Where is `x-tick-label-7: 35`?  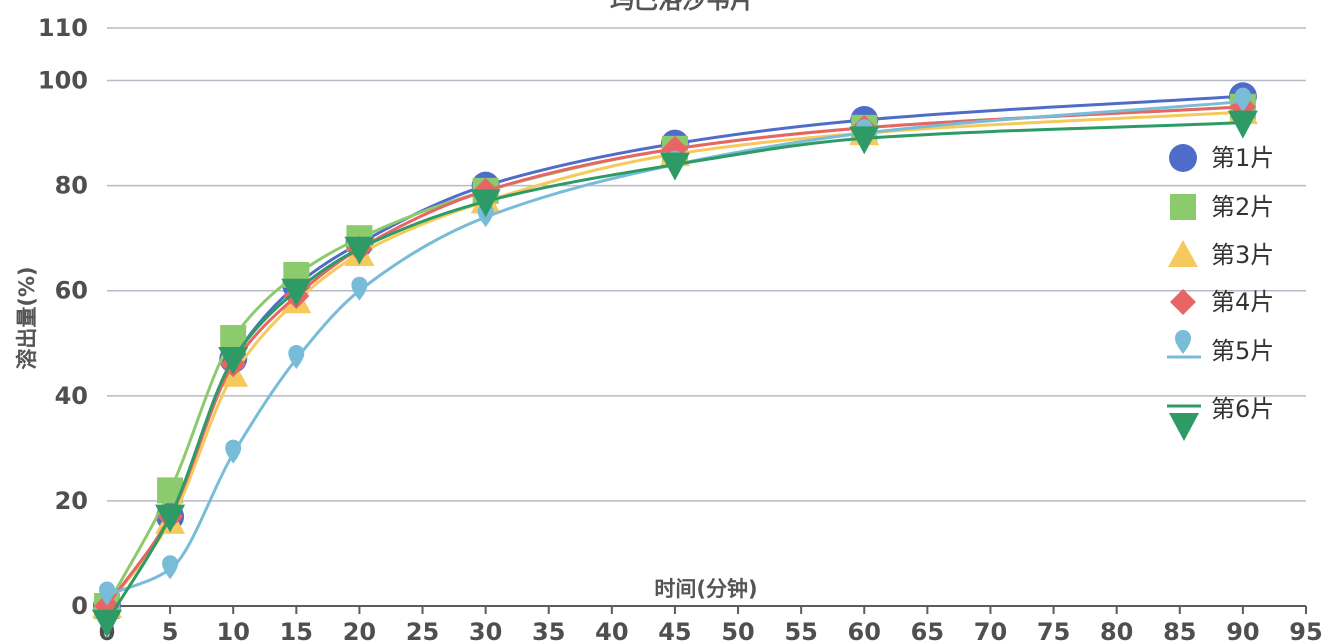
x-tick-label-7: 35 is located at coordinates (548, 631).